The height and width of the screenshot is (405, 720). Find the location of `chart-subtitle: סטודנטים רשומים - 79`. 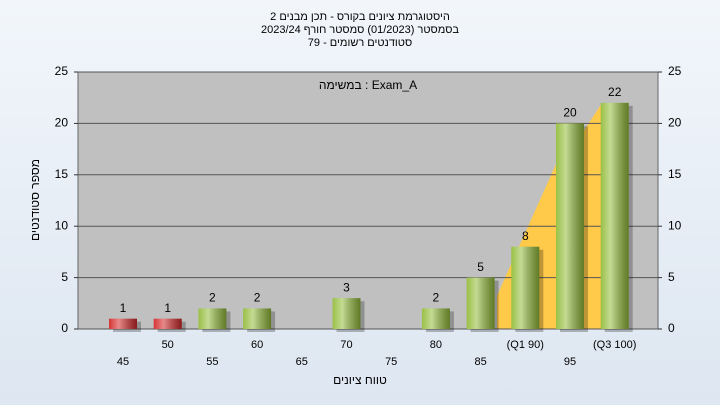

chart-subtitle: סטודנטים רשומים - 79 is located at coordinates (360, 43).